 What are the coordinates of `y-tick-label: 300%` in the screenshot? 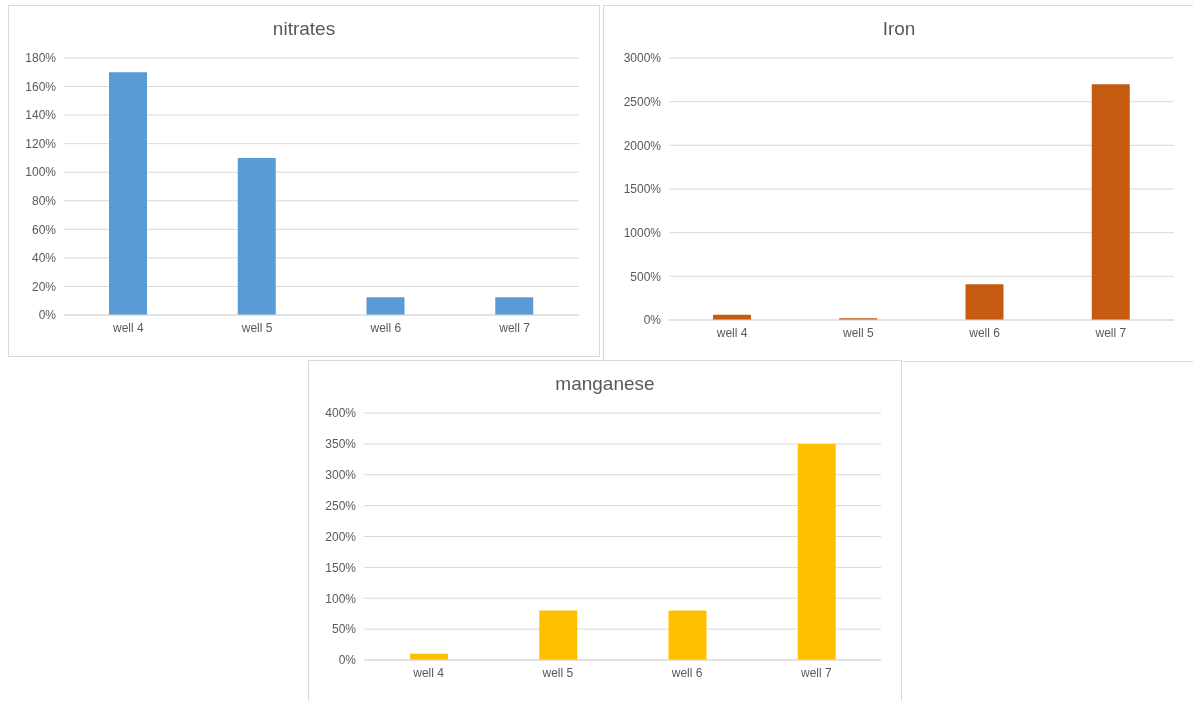 It's located at (341, 475).